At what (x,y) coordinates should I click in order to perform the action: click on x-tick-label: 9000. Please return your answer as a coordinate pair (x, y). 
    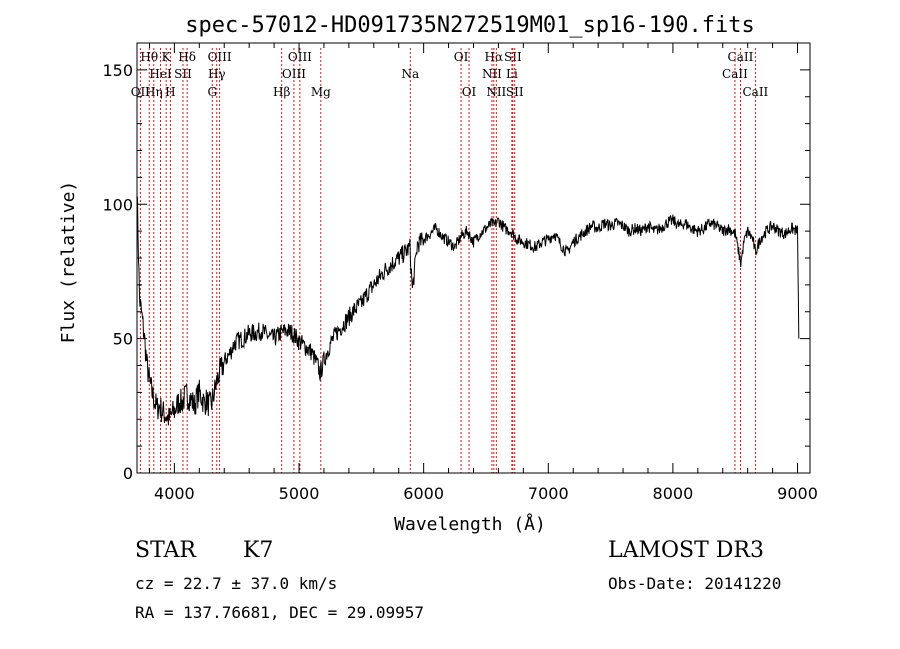
    Looking at the image, I should click on (797, 493).